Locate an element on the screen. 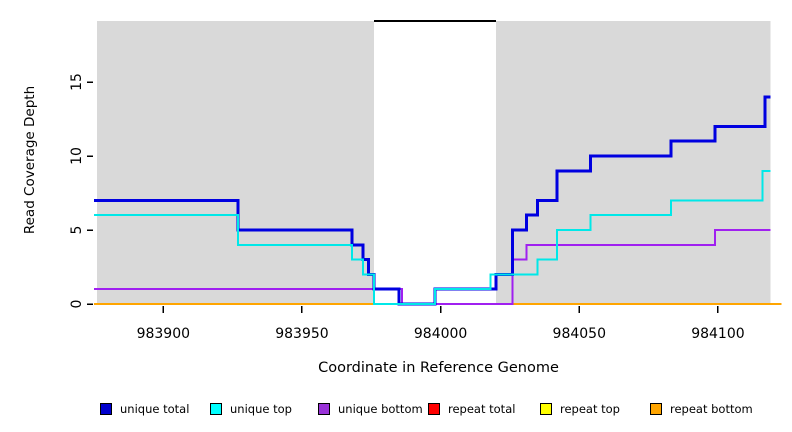  legend-label: repeat top is located at coordinates (590, 408).